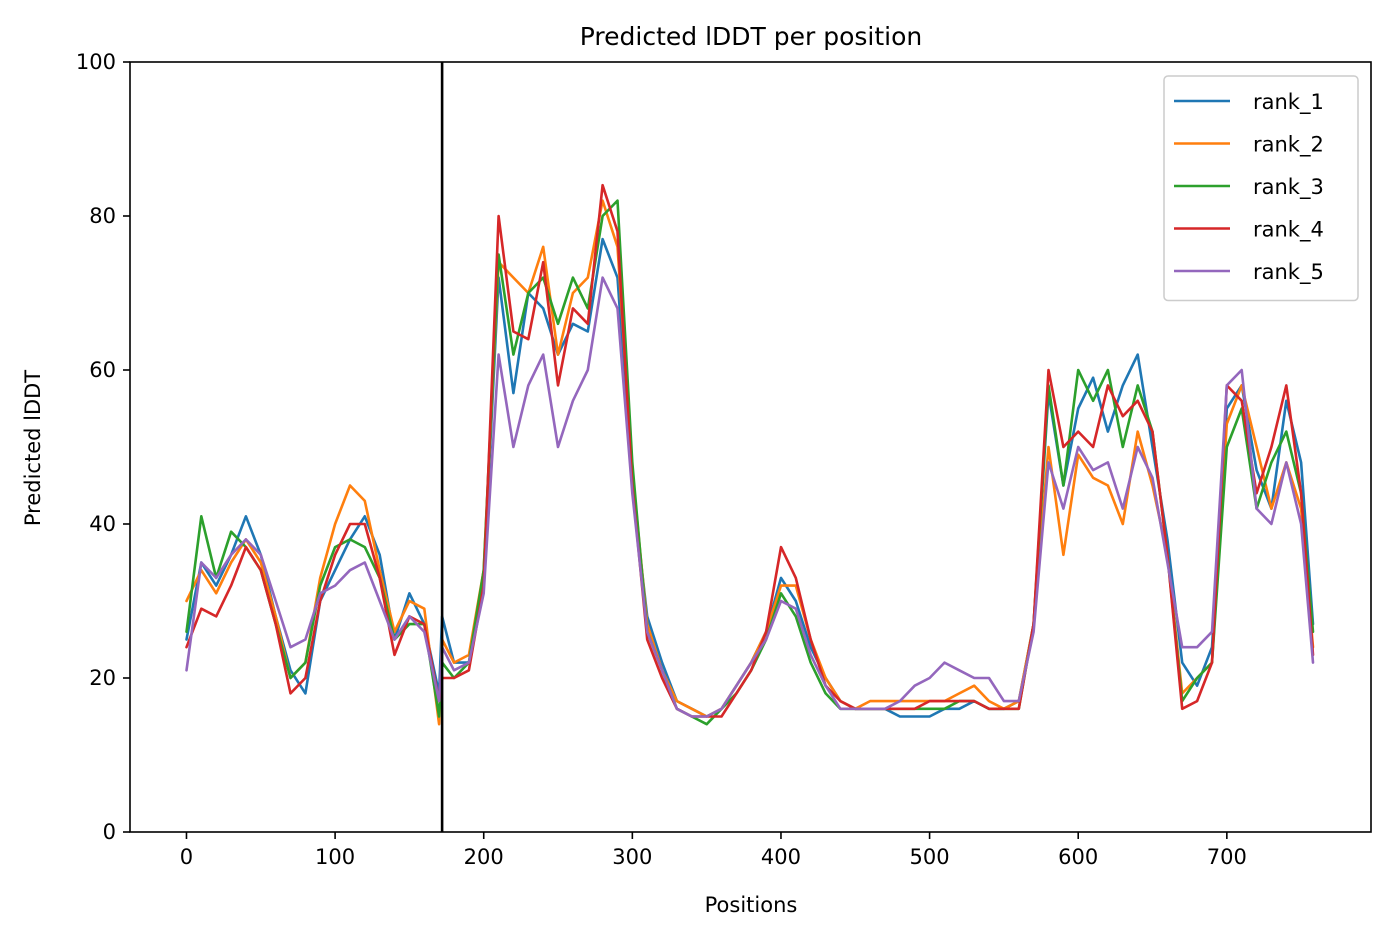 The image size is (1391, 939). Describe the element at coordinates (102, 678) in the screenshot. I see `y-tick-label: 20` at that location.